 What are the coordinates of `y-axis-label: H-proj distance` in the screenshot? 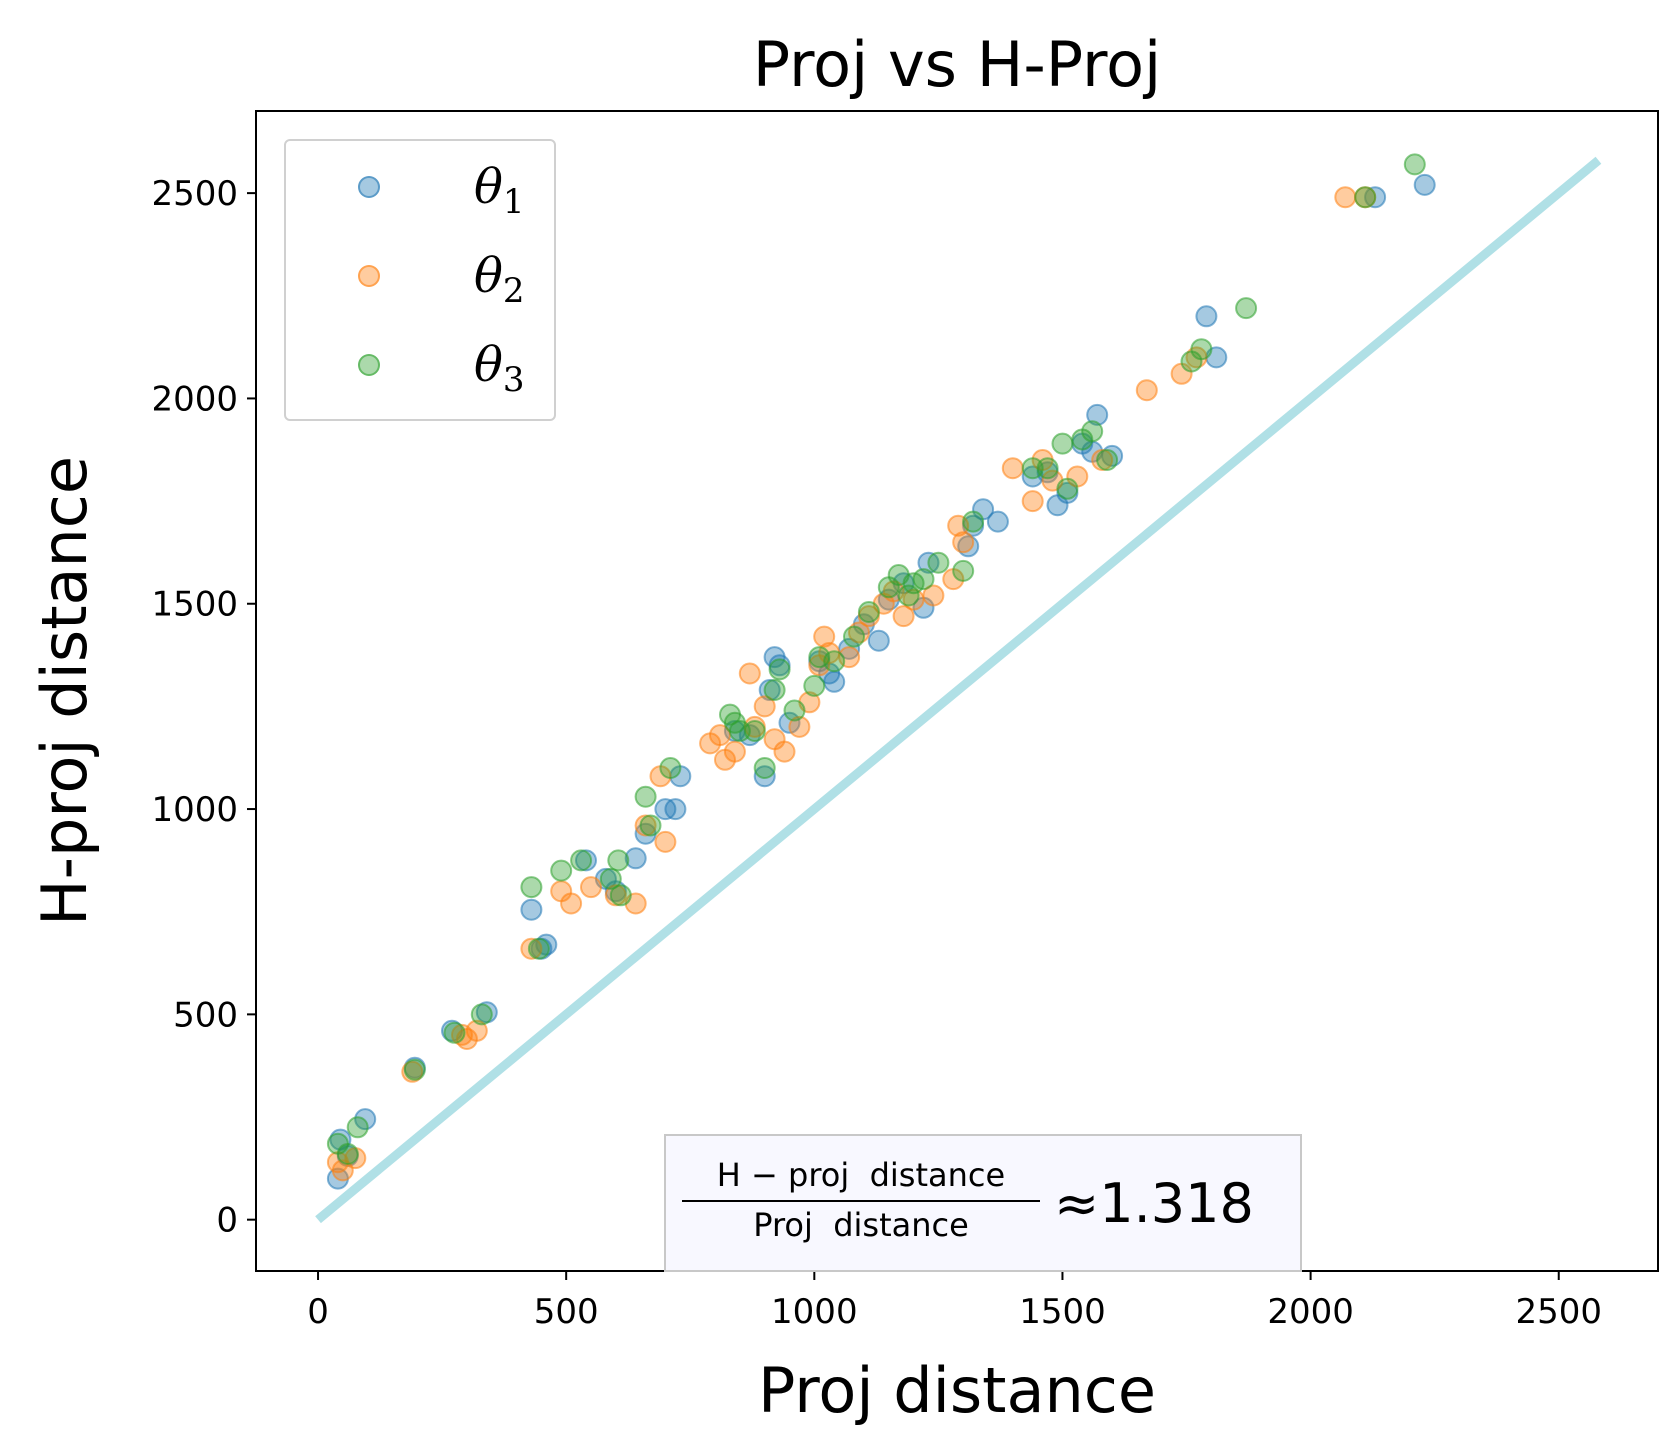 It's located at (64, 691).